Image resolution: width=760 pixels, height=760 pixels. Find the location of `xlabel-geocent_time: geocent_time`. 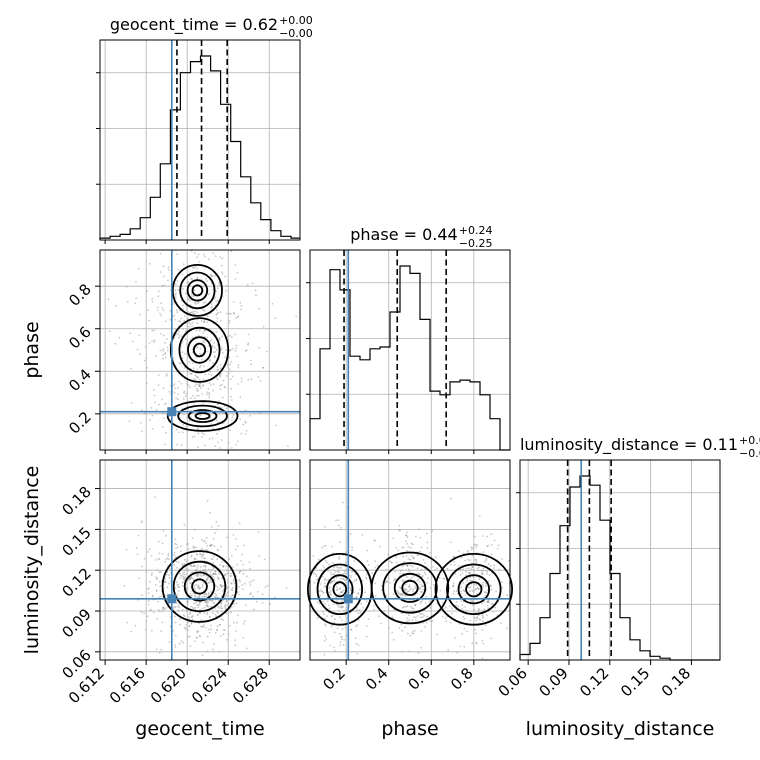

xlabel-geocent_time: geocent_time is located at coordinates (199, 729).